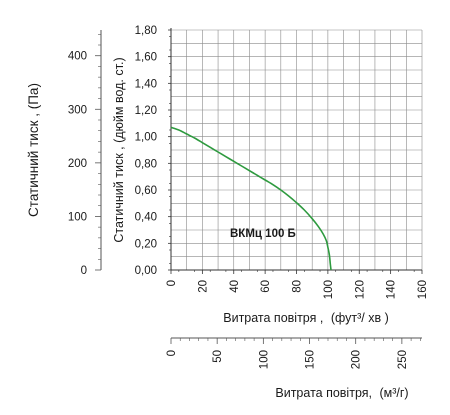 This screenshot has width=450, height=415. I want to click on y-tick-label-primary: 0,40, so click(146, 218).